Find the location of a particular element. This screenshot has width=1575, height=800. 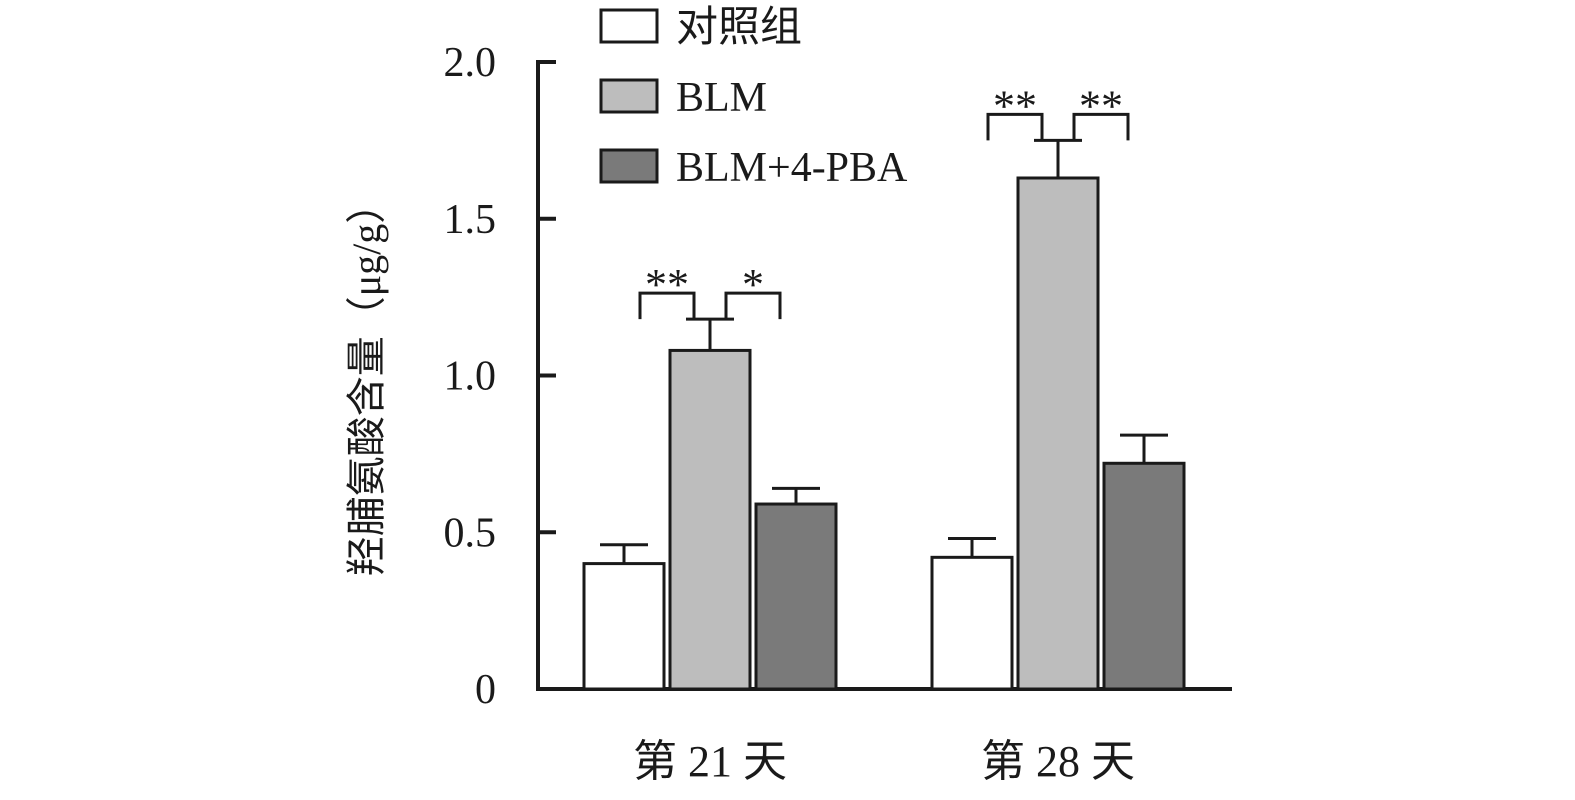

y-axis: 0 0.5 1.0 1.5 2.0 is located at coordinates (500, 376).